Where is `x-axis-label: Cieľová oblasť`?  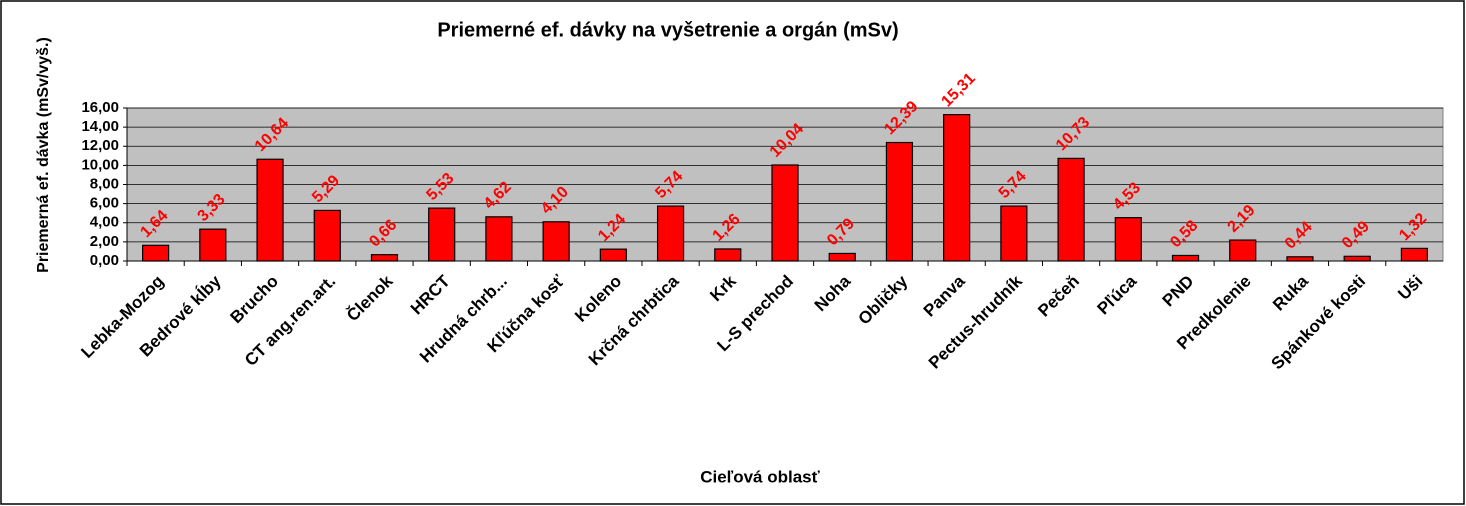 x-axis-label: Cieľová oblasť is located at coordinates (760, 476).